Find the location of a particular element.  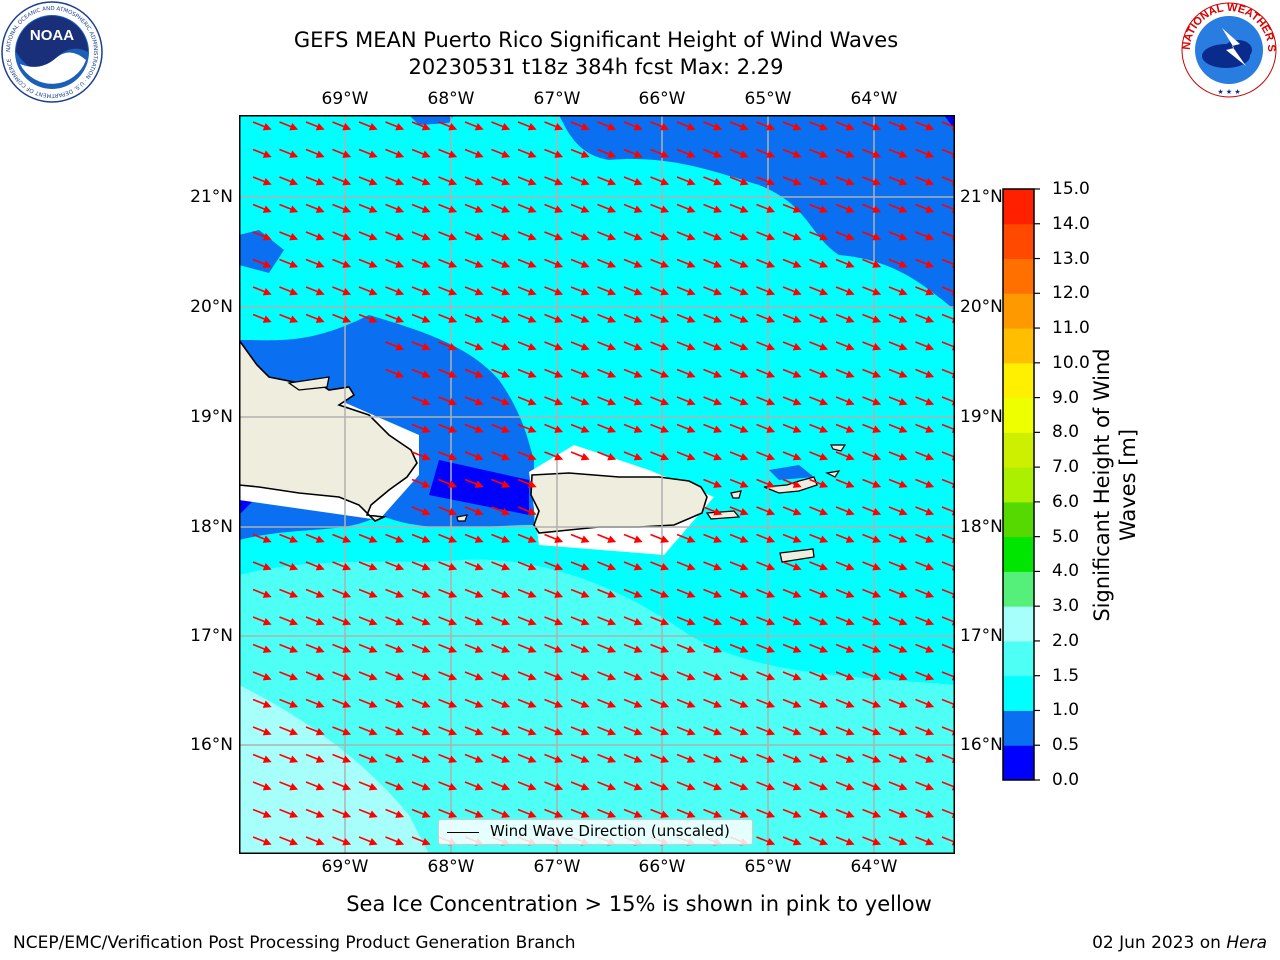

colorbar-tick-label: 0.5 is located at coordinates (1066, 745).